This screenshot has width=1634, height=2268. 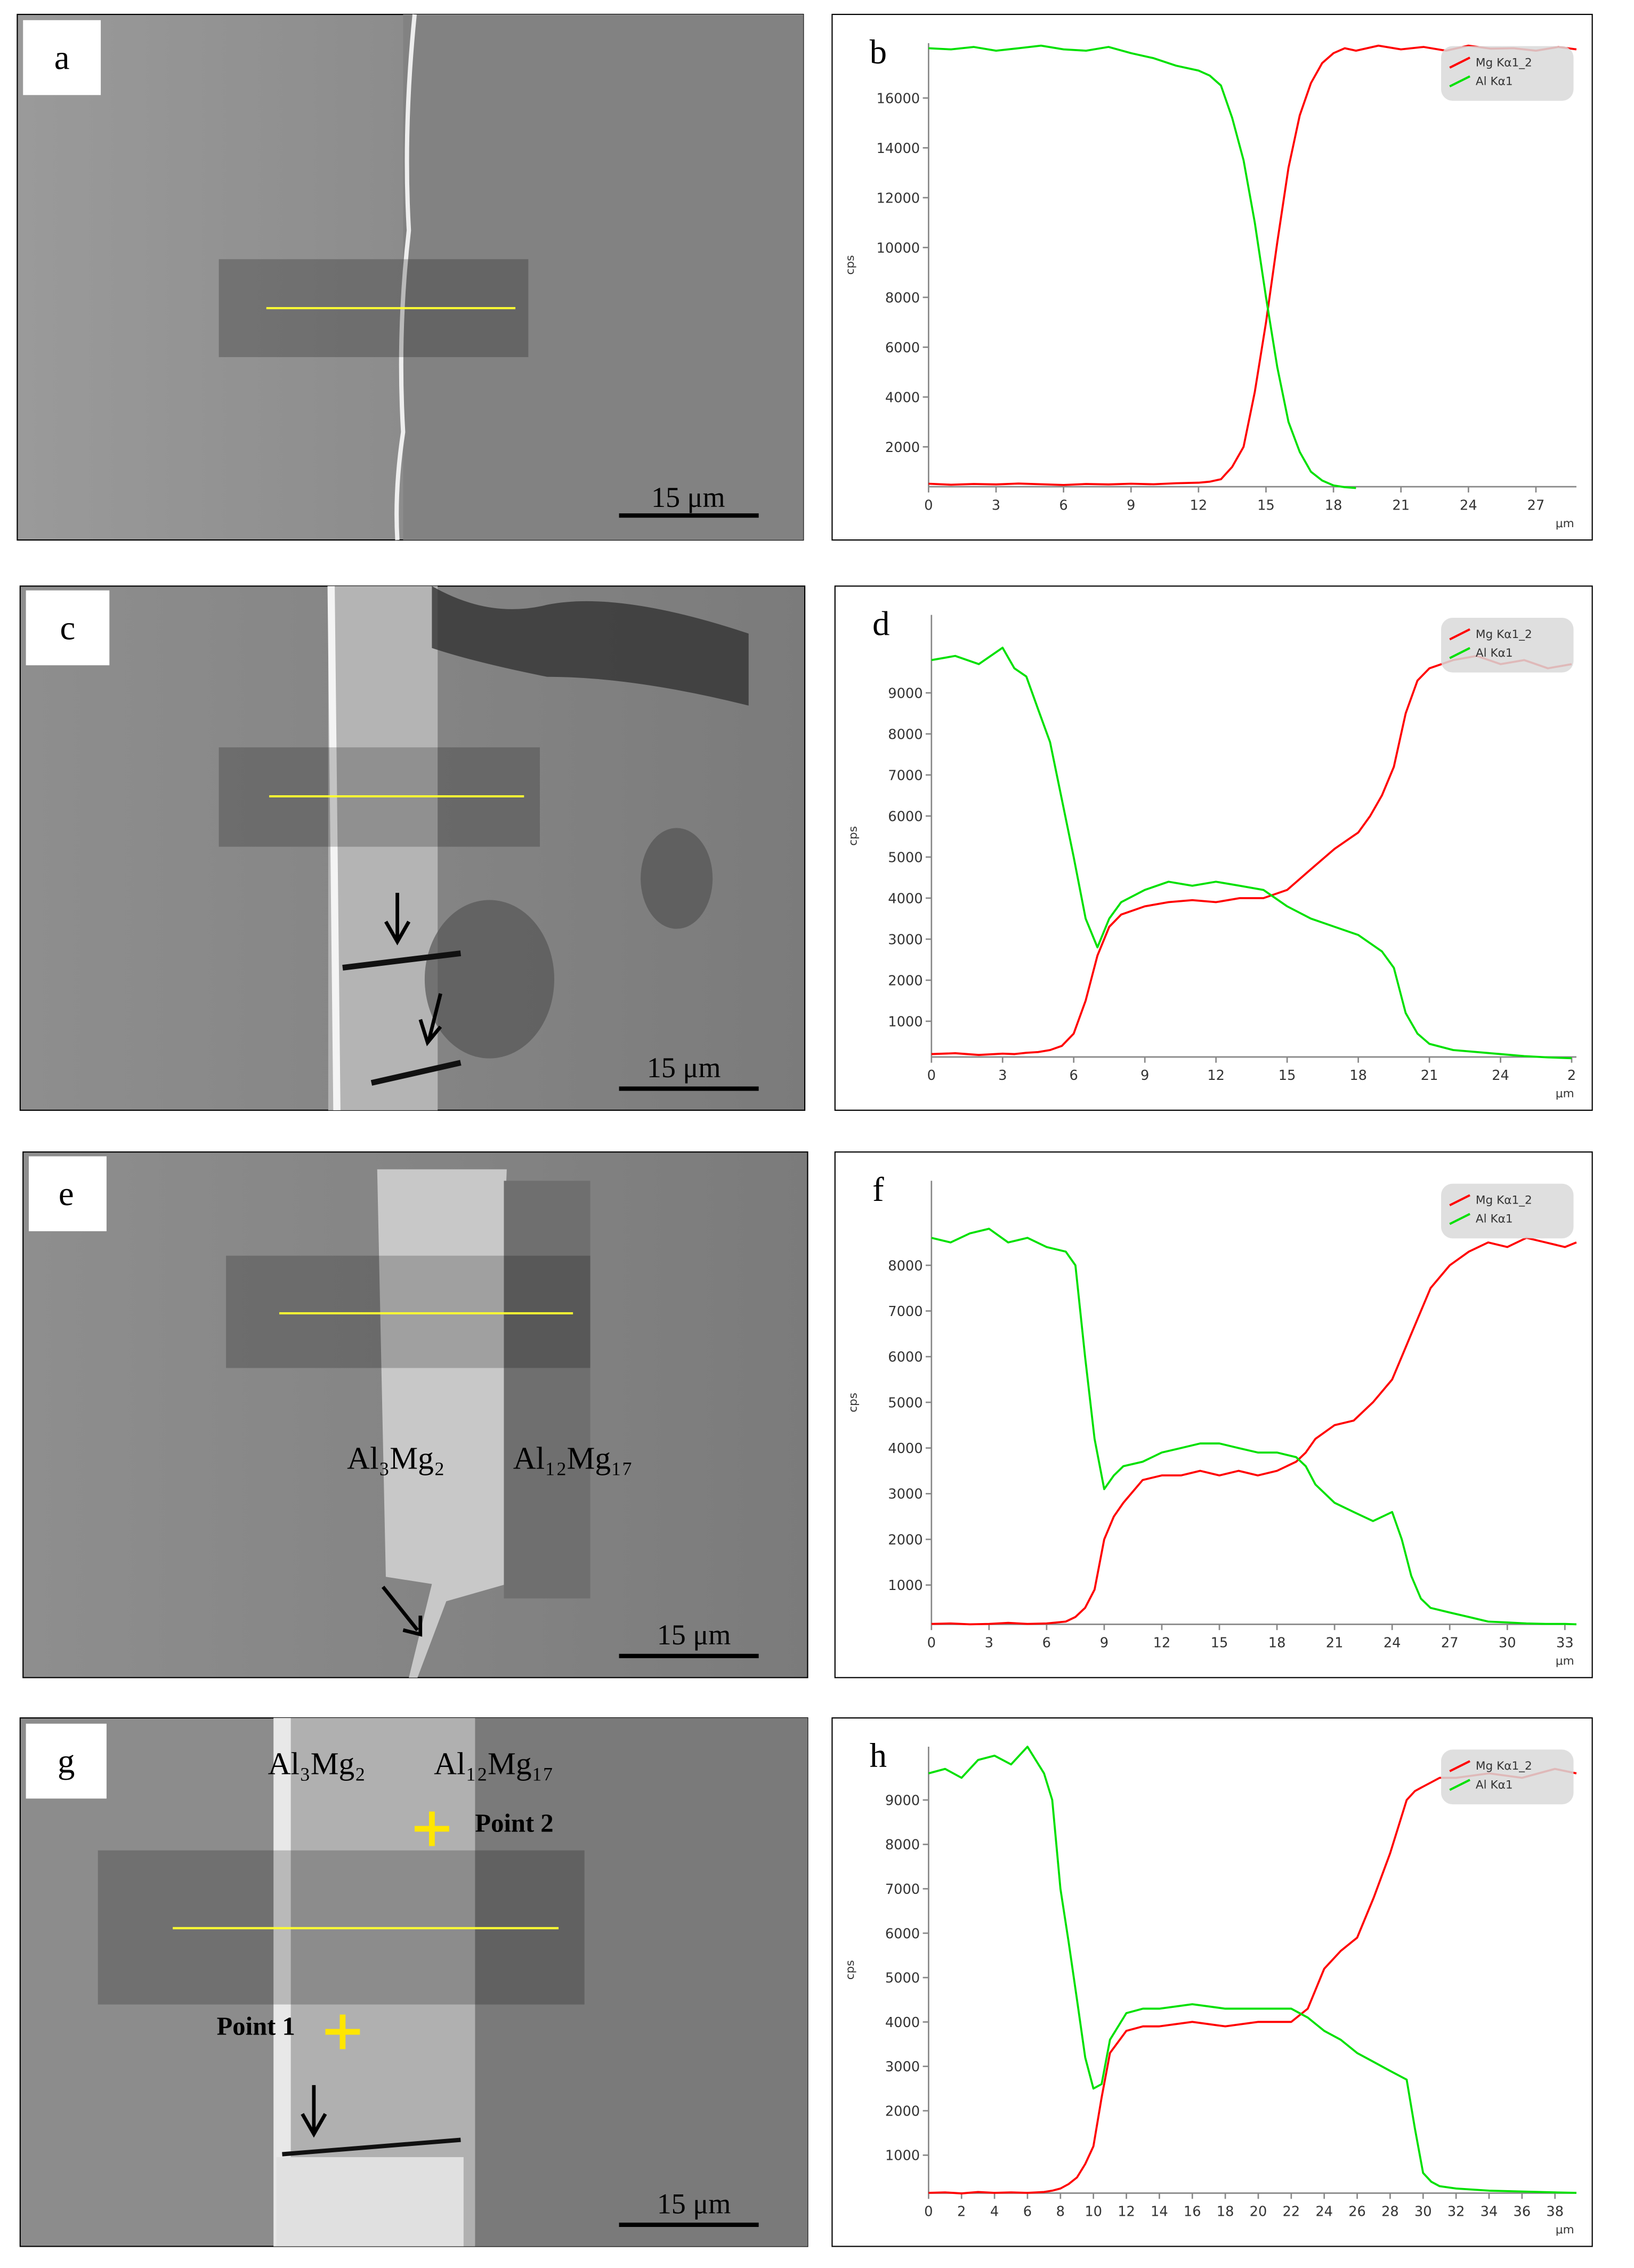 What do you see at coordinates (1523, 2212) in the screenshot?
I see `x-tick-label: 36` at bounding box center [1523, 2212].